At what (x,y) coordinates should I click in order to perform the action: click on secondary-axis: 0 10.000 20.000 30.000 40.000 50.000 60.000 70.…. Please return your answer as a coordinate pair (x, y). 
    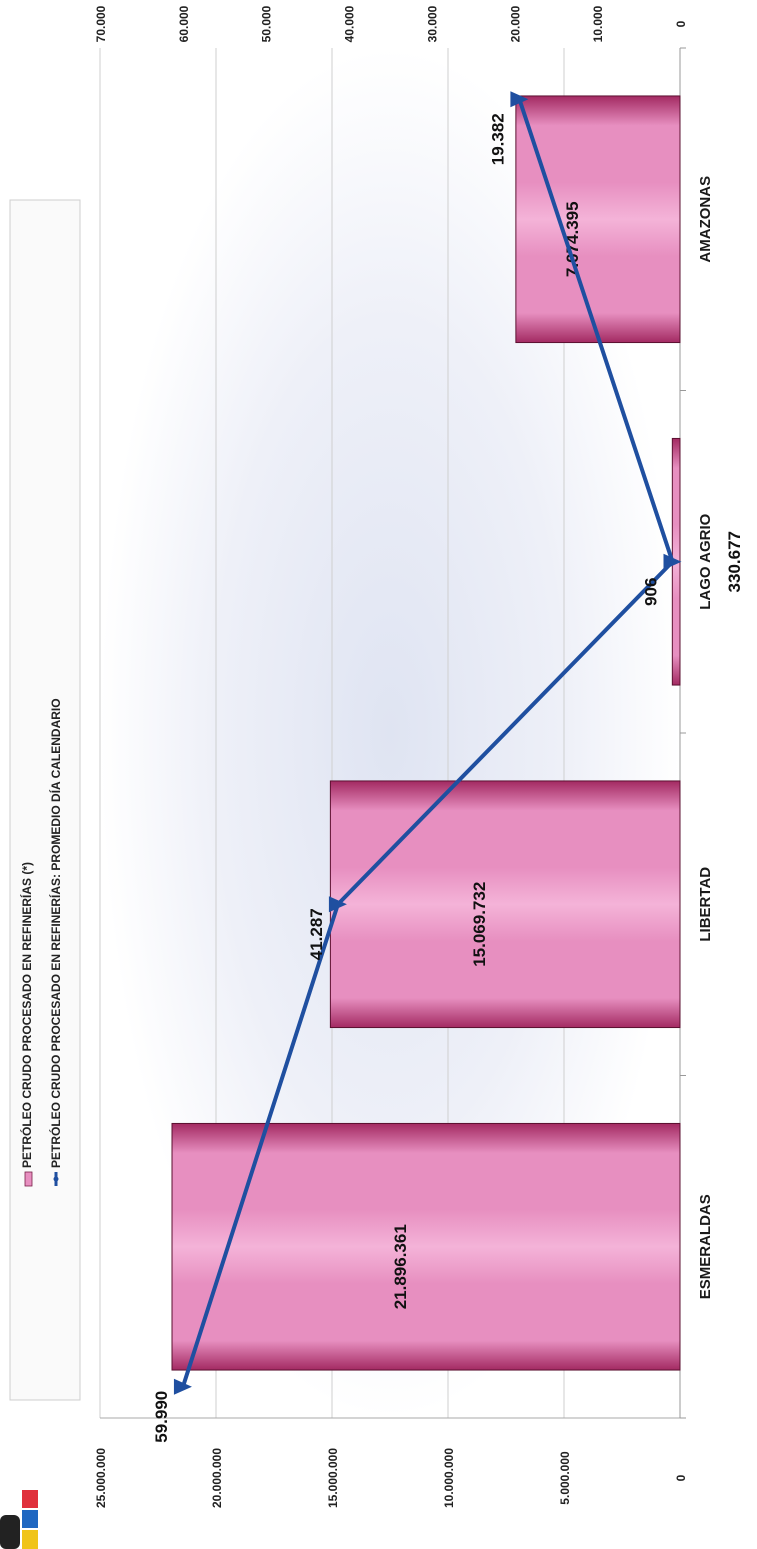
    Looking at the image, I should click on (391, 23).